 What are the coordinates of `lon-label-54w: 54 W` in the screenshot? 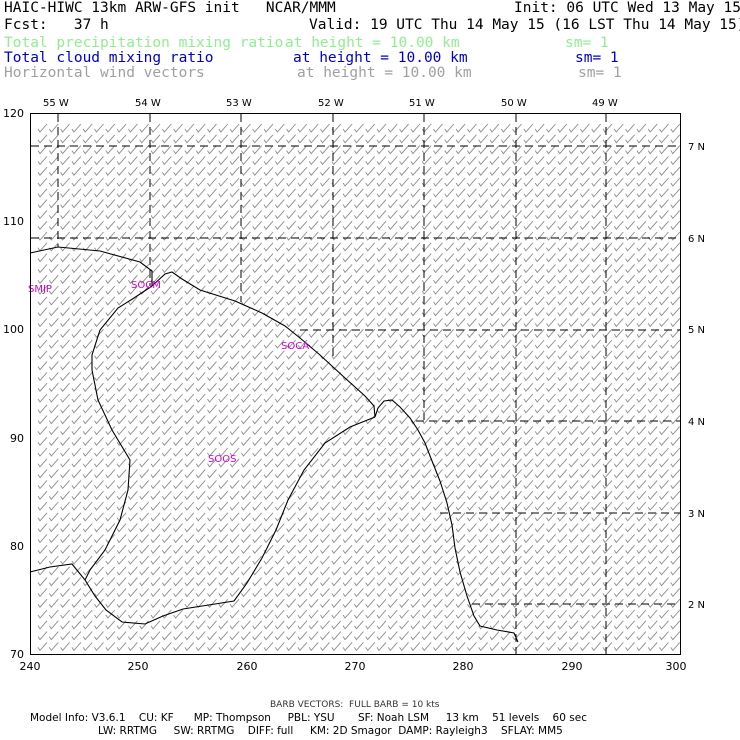 It's located at (148, 103).